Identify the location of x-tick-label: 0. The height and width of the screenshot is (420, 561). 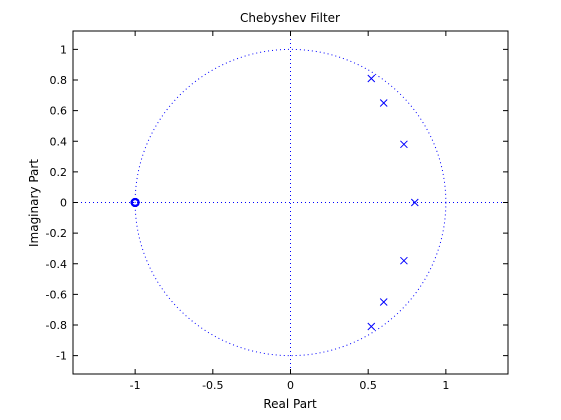
(290, 385).